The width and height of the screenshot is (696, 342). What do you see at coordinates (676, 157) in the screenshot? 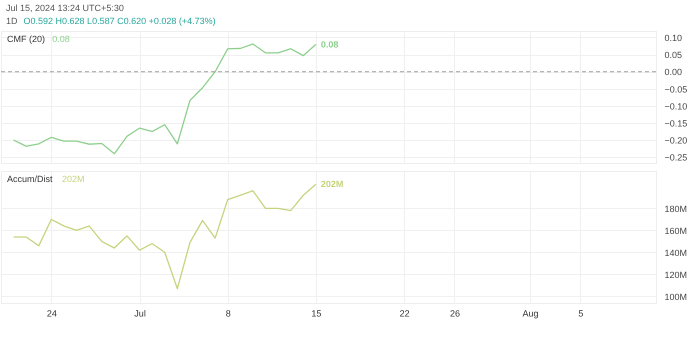
I see `y-tick-label: −0.25` at bounding box center [676, 157].